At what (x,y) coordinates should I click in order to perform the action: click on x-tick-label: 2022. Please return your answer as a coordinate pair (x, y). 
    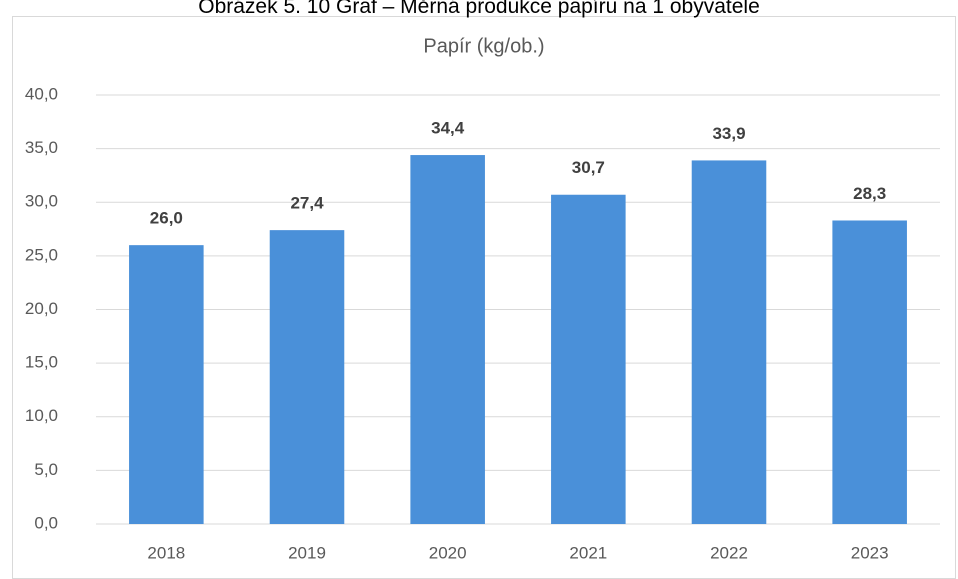
    Looking at the image, I should click on (729, 552).